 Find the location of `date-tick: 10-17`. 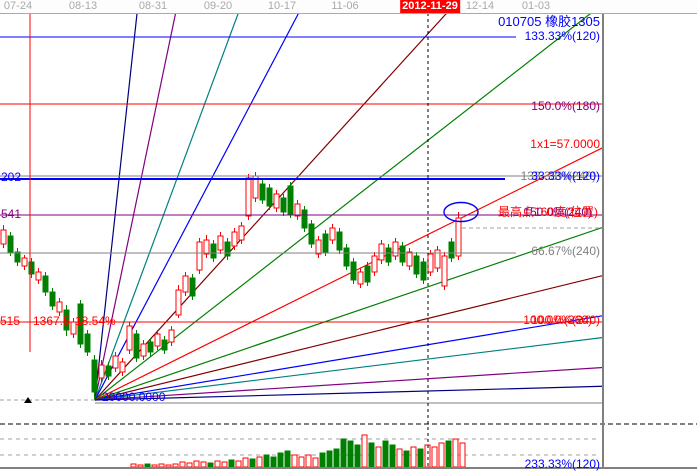

date-tick: 10-17 is located at coordinates (282, 6).